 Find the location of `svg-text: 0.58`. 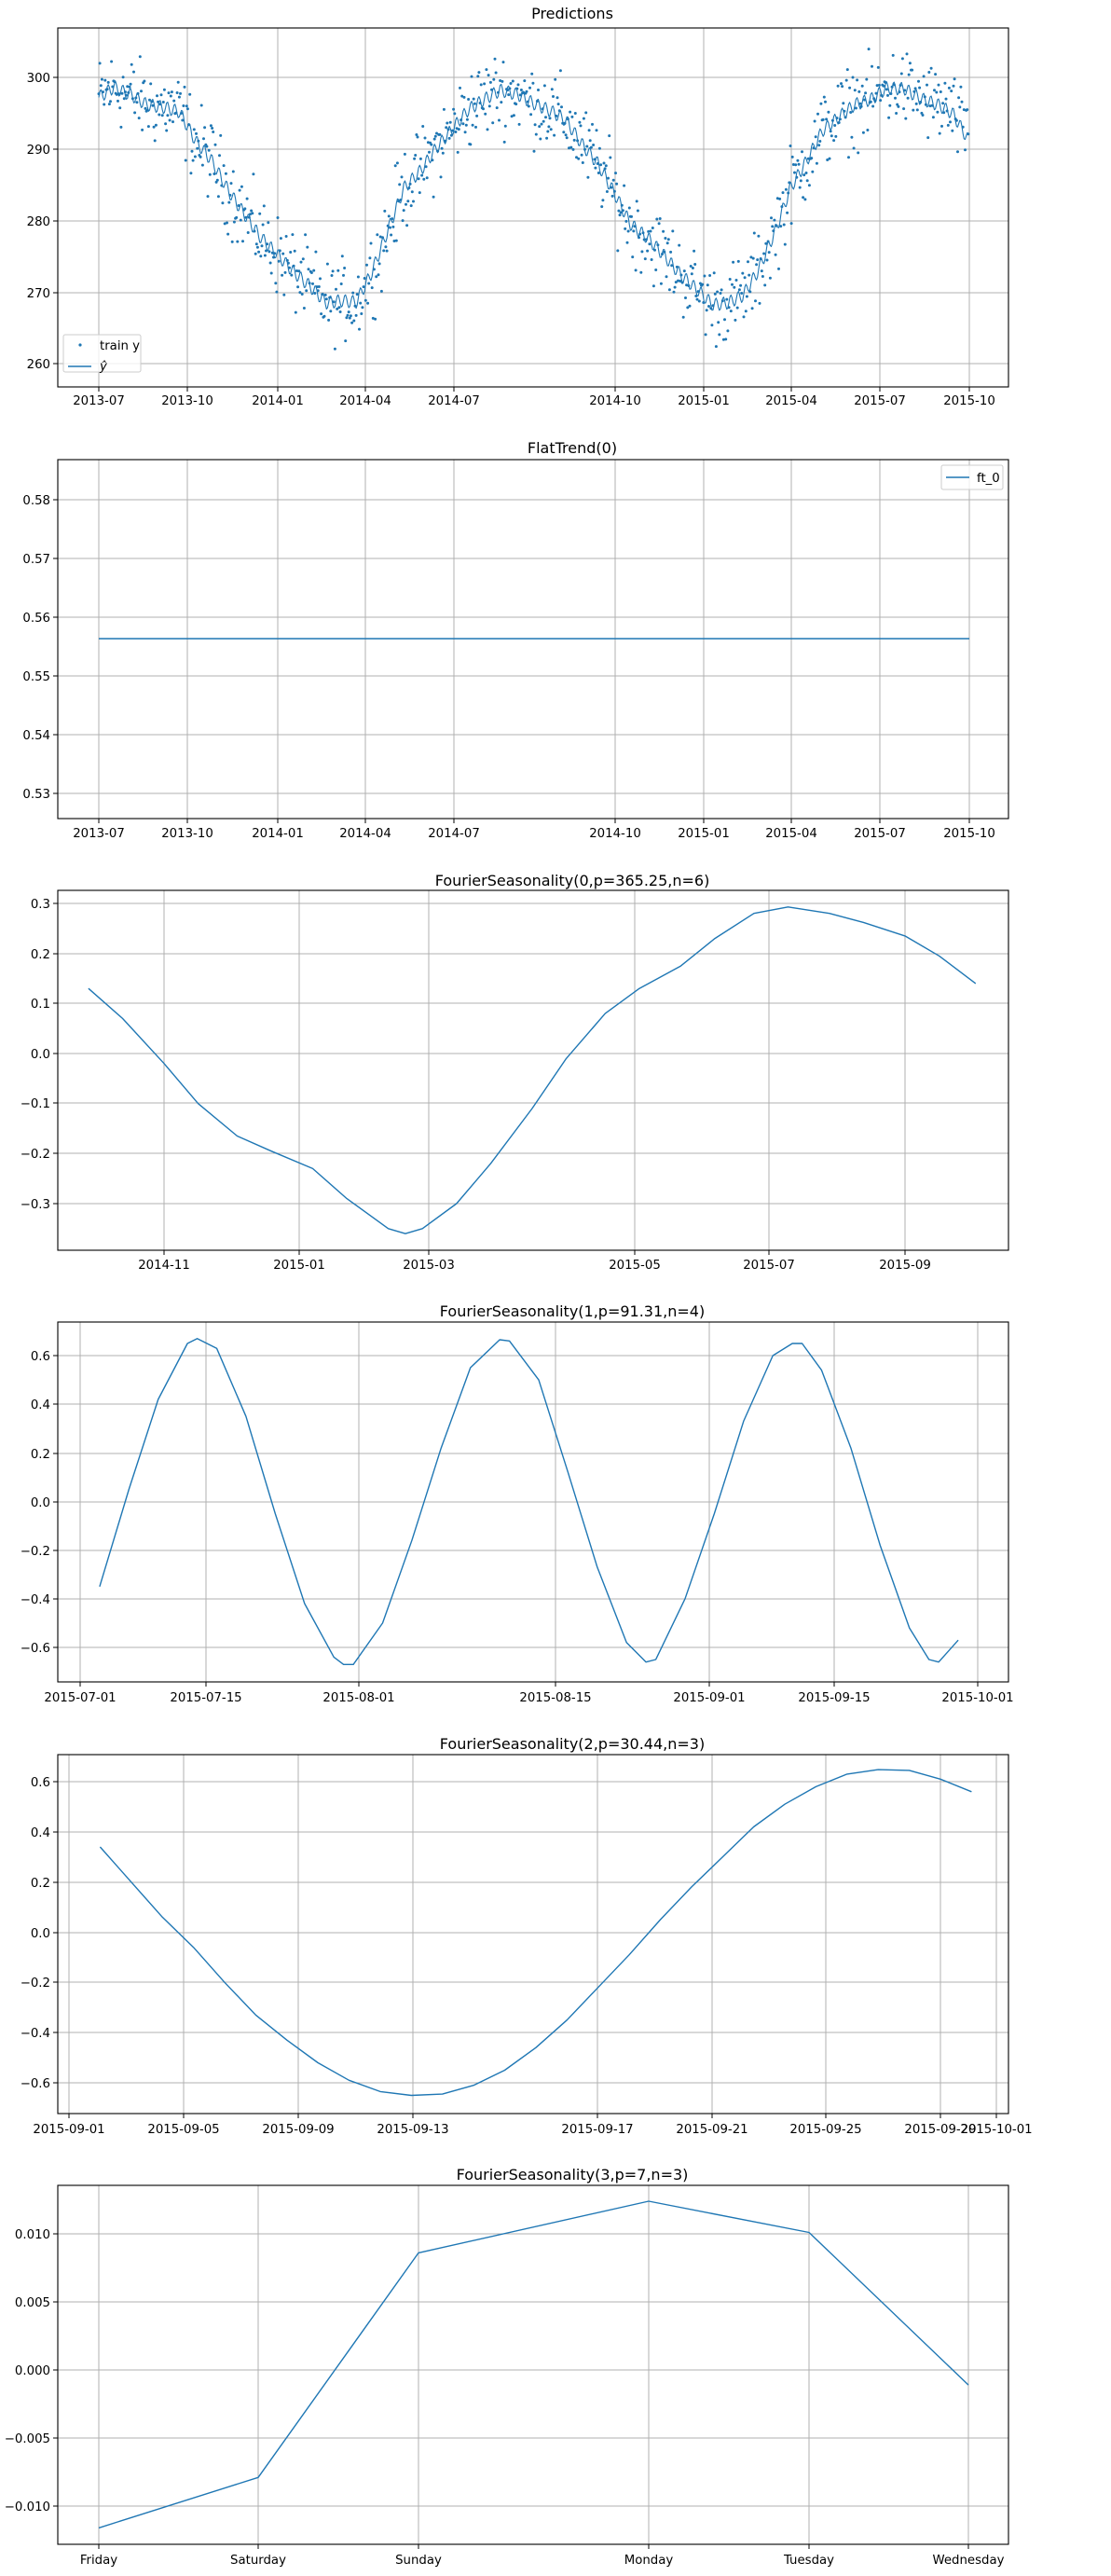

svg-text: 0.58 is located at coordinates (36, 501).